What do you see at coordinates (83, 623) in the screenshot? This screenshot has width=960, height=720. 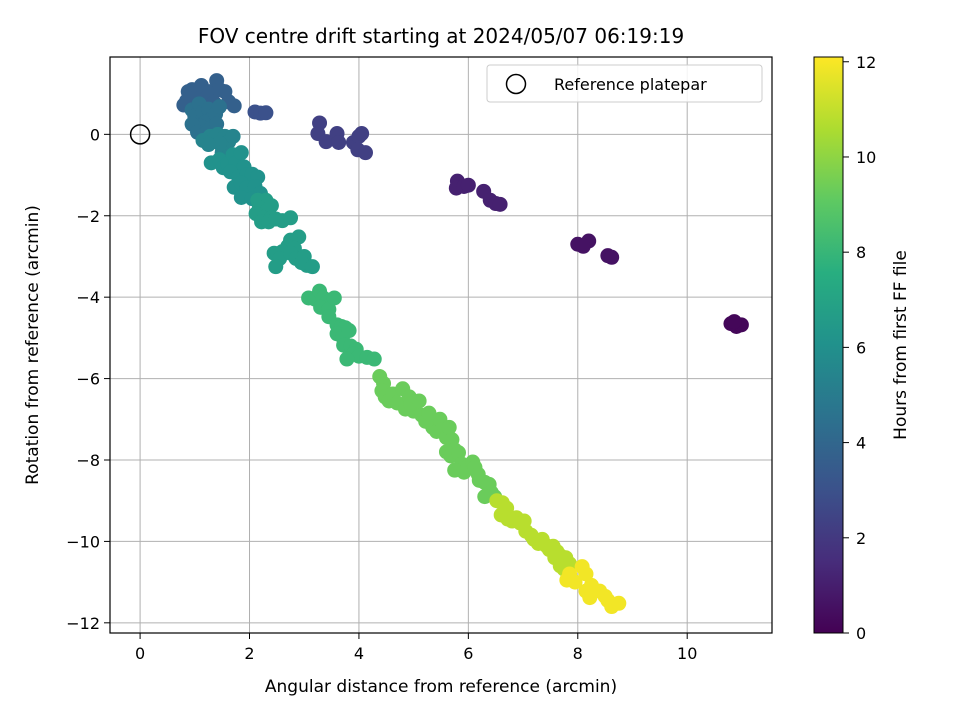 I see `y-tick-label: −12` at bounding box center [83, 623].